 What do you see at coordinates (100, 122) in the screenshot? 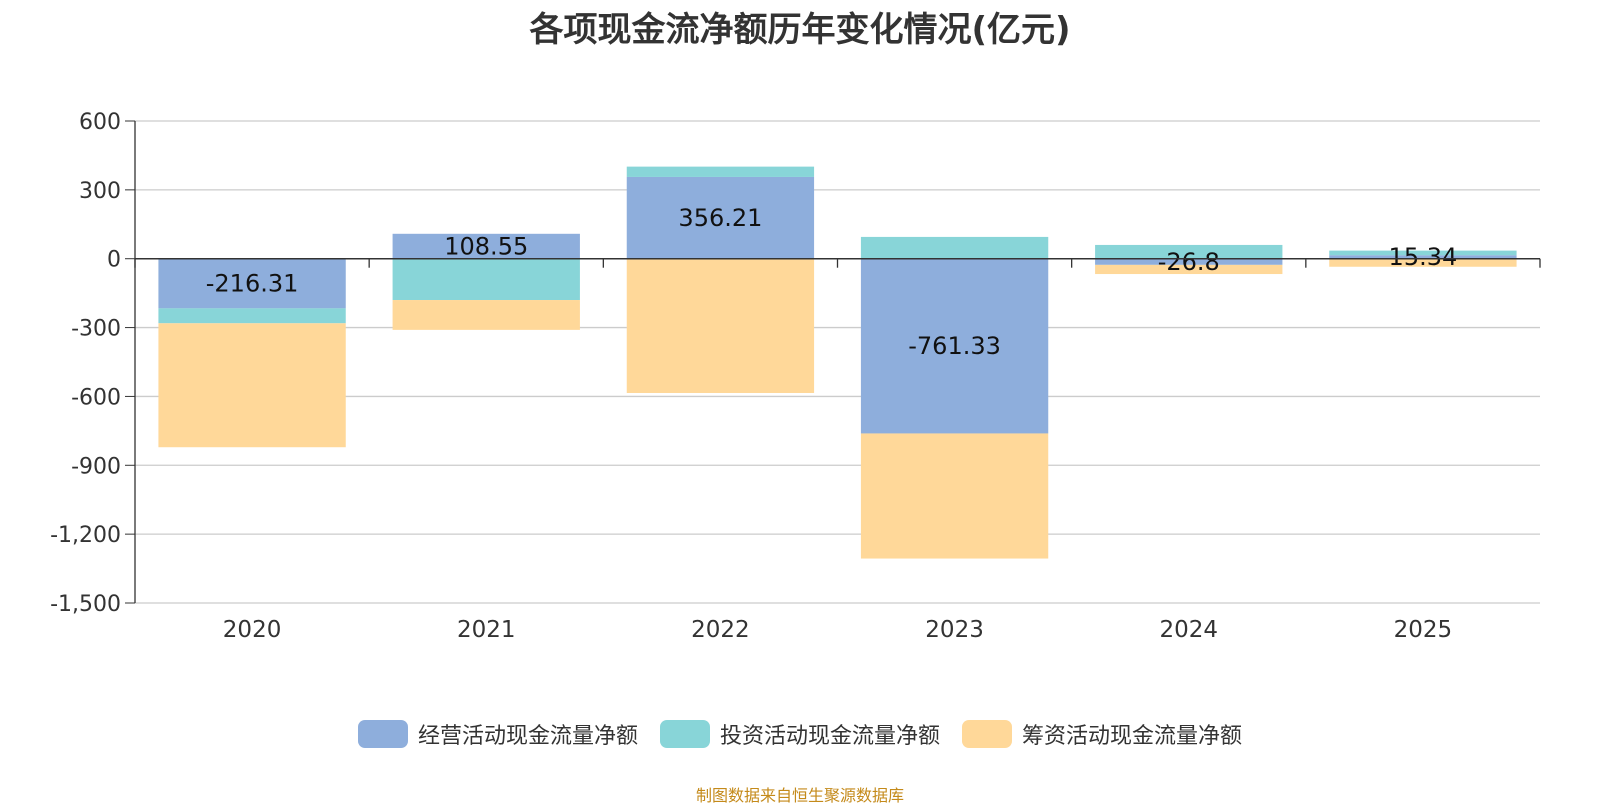
I see `y-tick-label: 600` at bounding box center [100, 122].